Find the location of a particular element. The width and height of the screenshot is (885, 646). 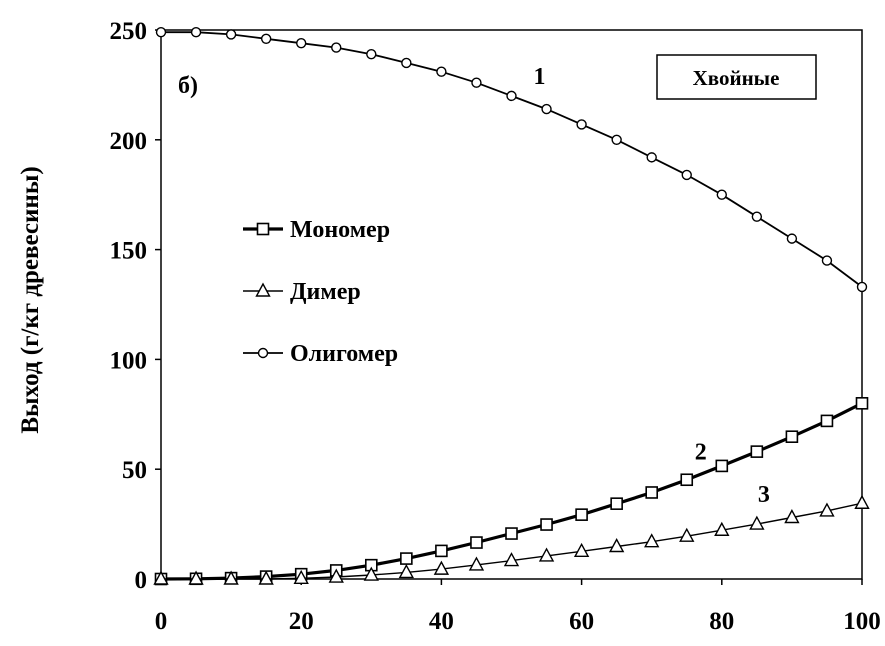

legend: Мономер Димер Олигомер is located at coordinates (320, 292).